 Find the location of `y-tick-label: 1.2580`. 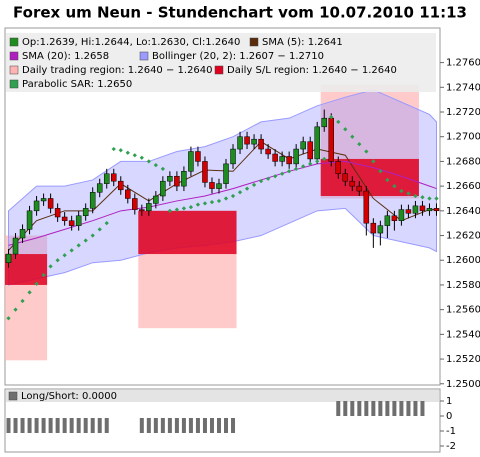

y-tick-label: 1.2580 is located at coordinates (463, 285).